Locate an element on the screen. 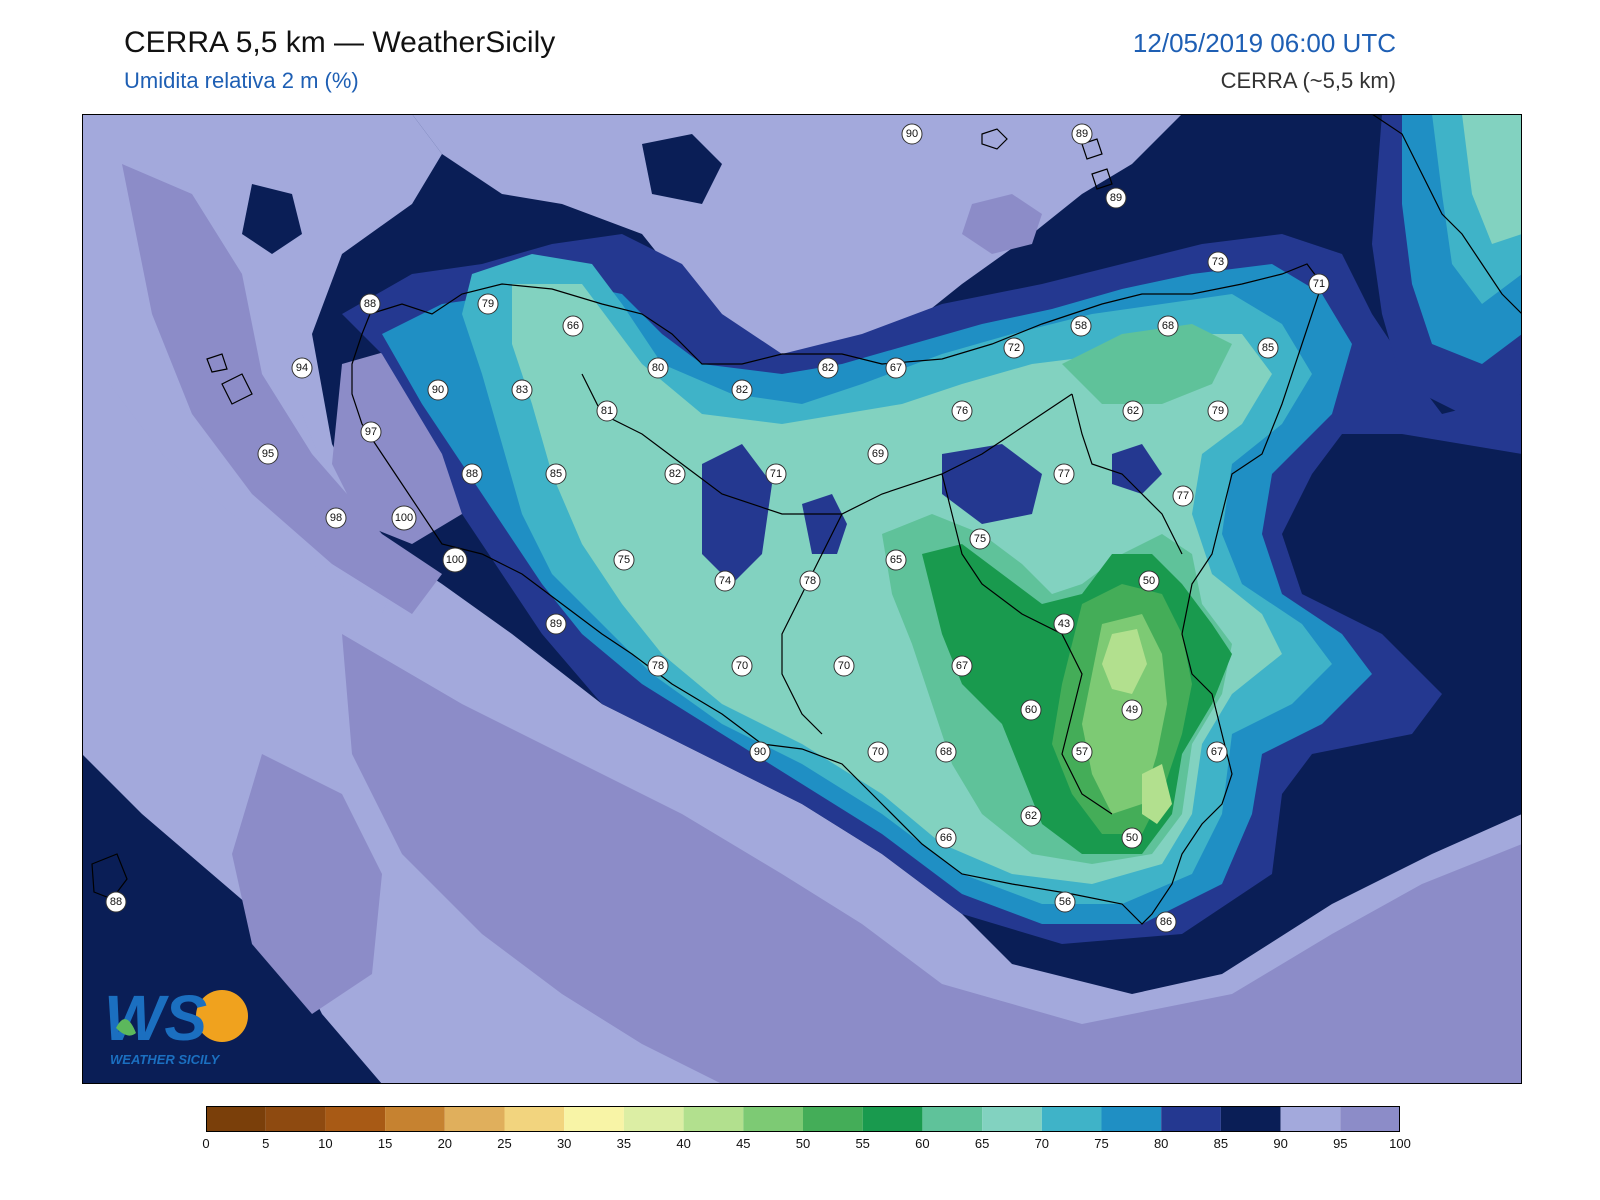 The image size is (1600, 1200). station-marker: 78 is located at coordinates (810, 581).